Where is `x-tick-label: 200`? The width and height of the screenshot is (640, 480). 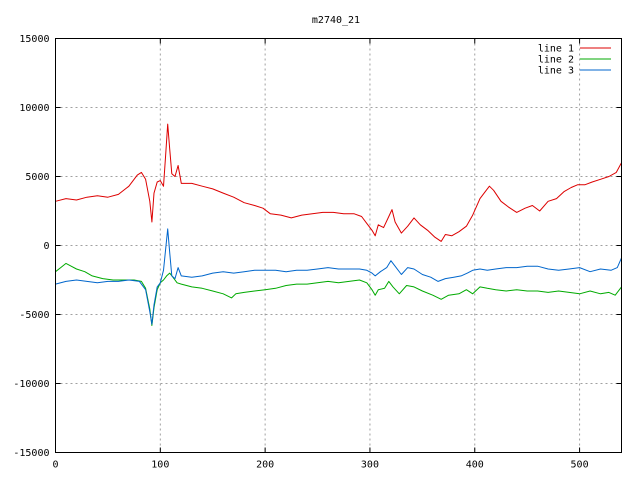
x-tick-label: 200 is located at coordinates (265, 465).